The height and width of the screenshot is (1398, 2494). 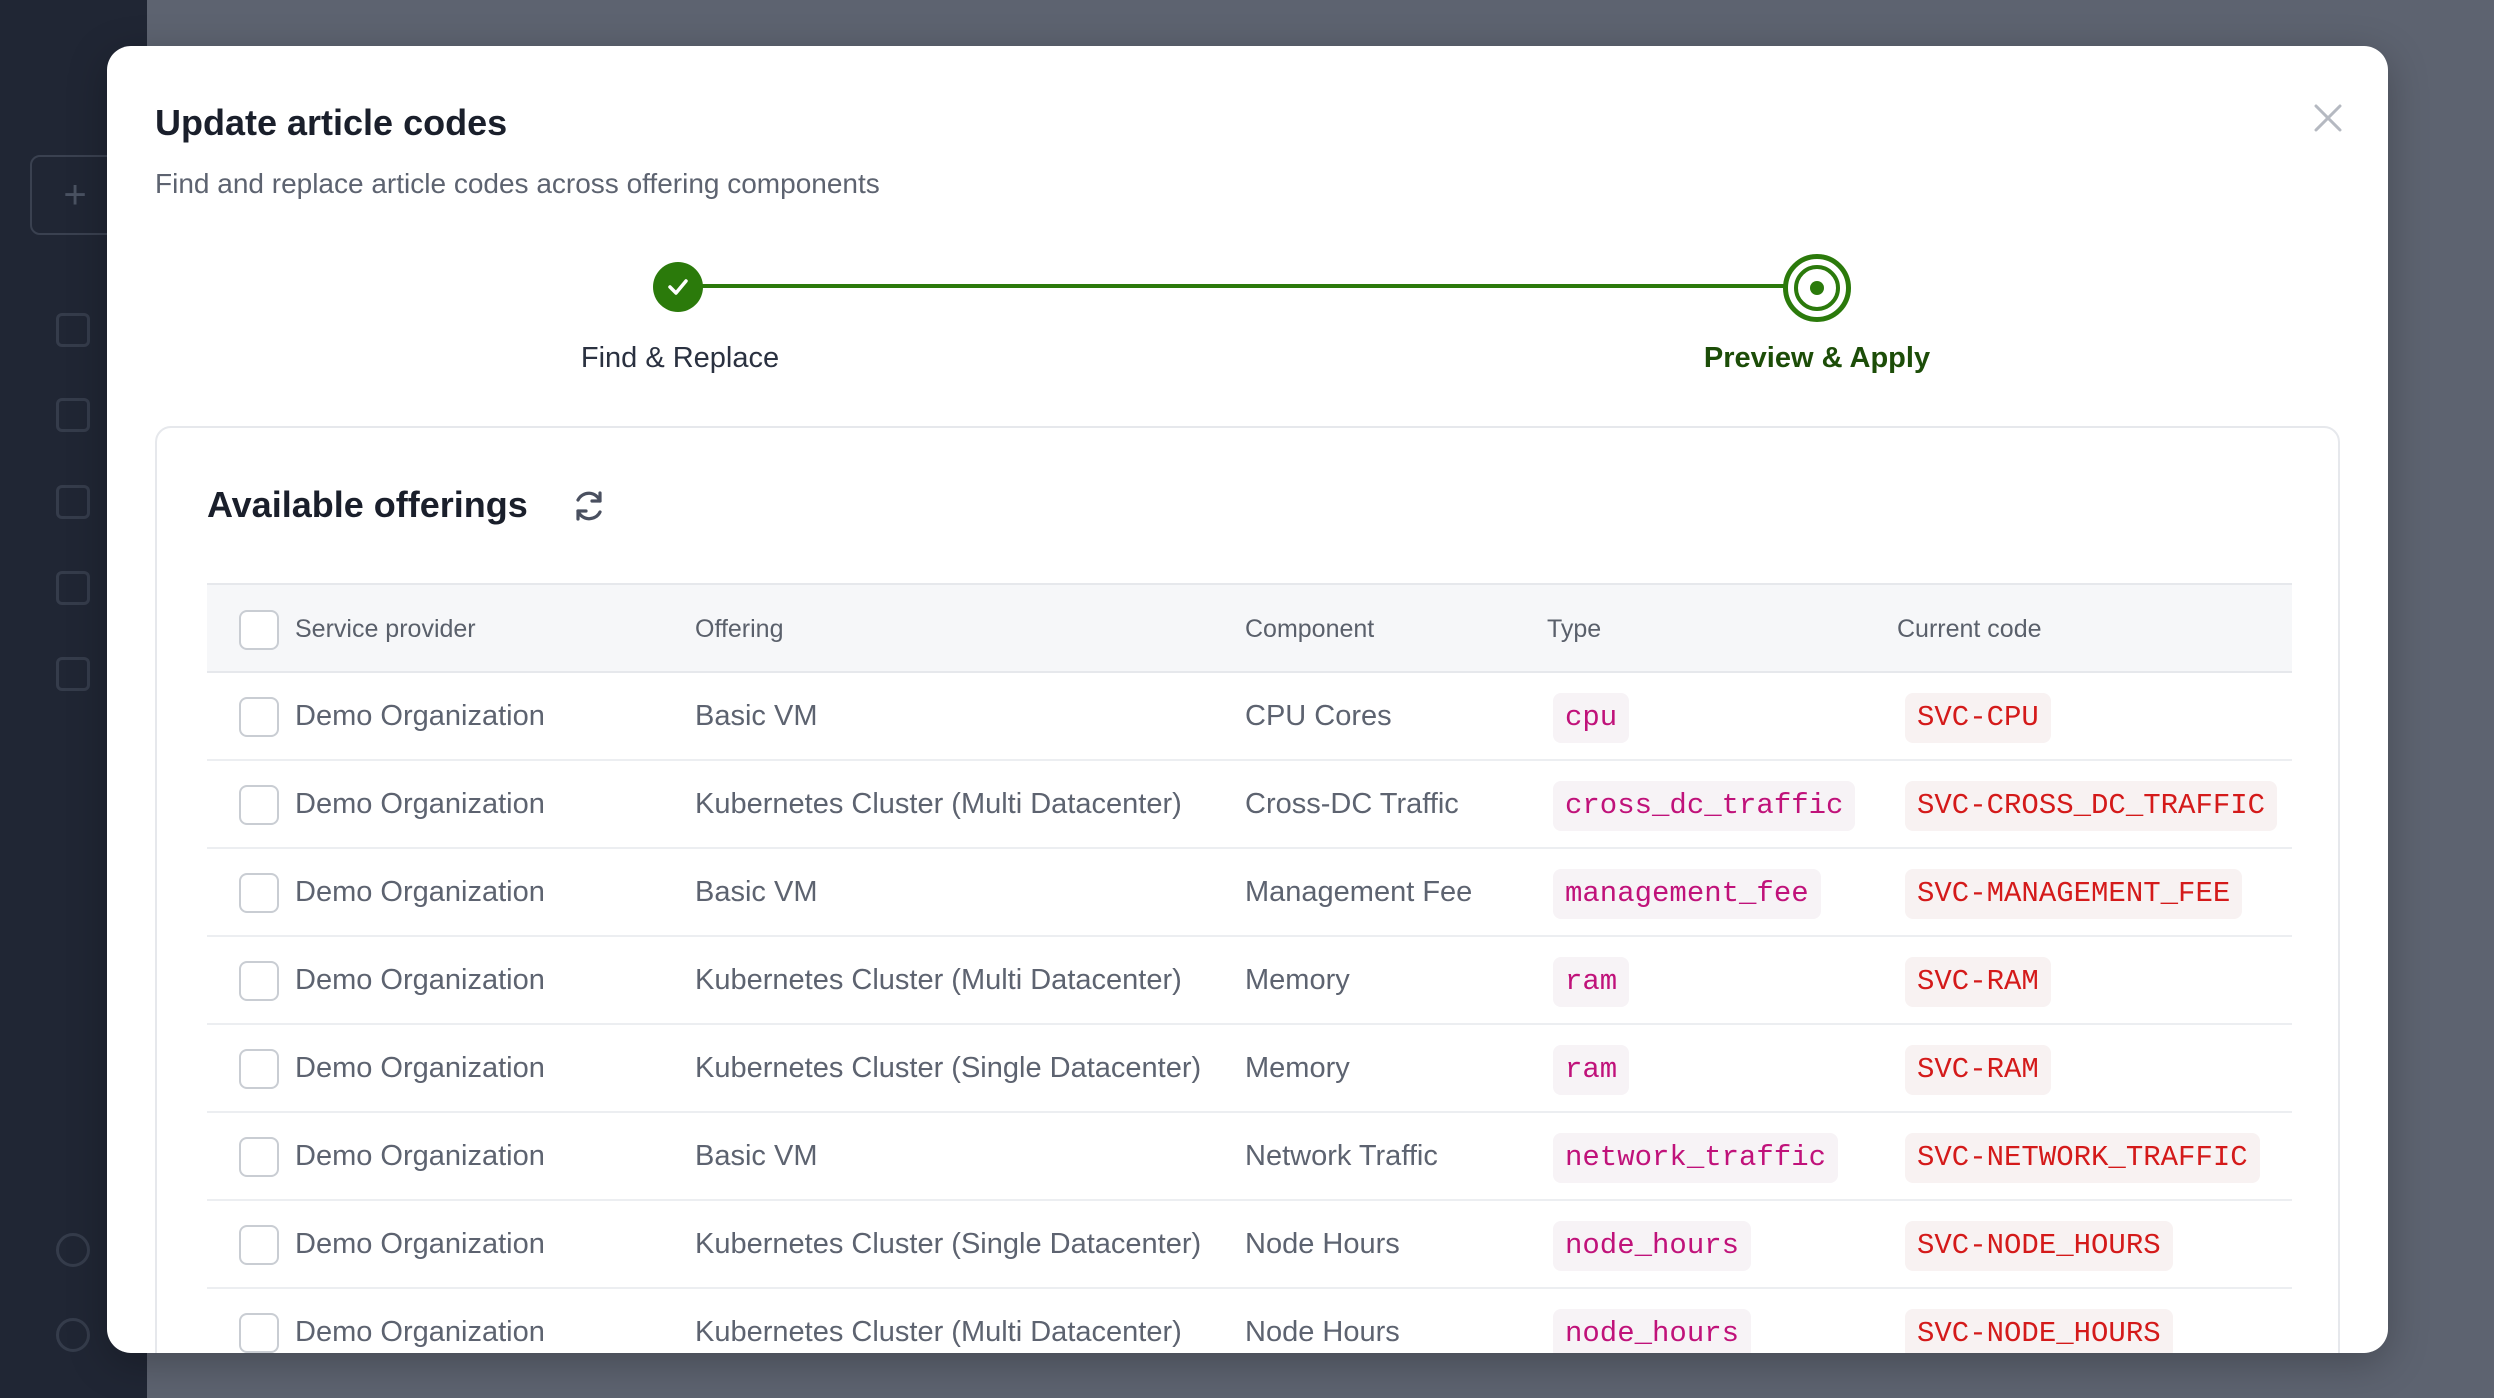 What do you see at coordinates (1704, 806) in the screenshot?
I see `cell-type-code: cross_dc_traffic` at bounding box center [1704, 806].